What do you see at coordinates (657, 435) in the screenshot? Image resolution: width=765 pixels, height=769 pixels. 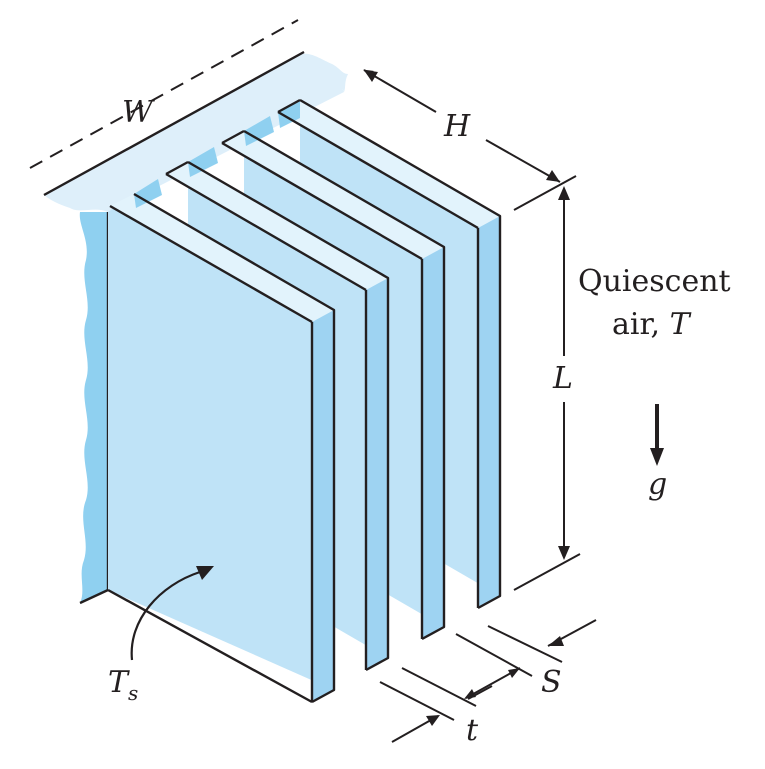 I see `gravity-arrow-icon` at bounding box center [657, 435].